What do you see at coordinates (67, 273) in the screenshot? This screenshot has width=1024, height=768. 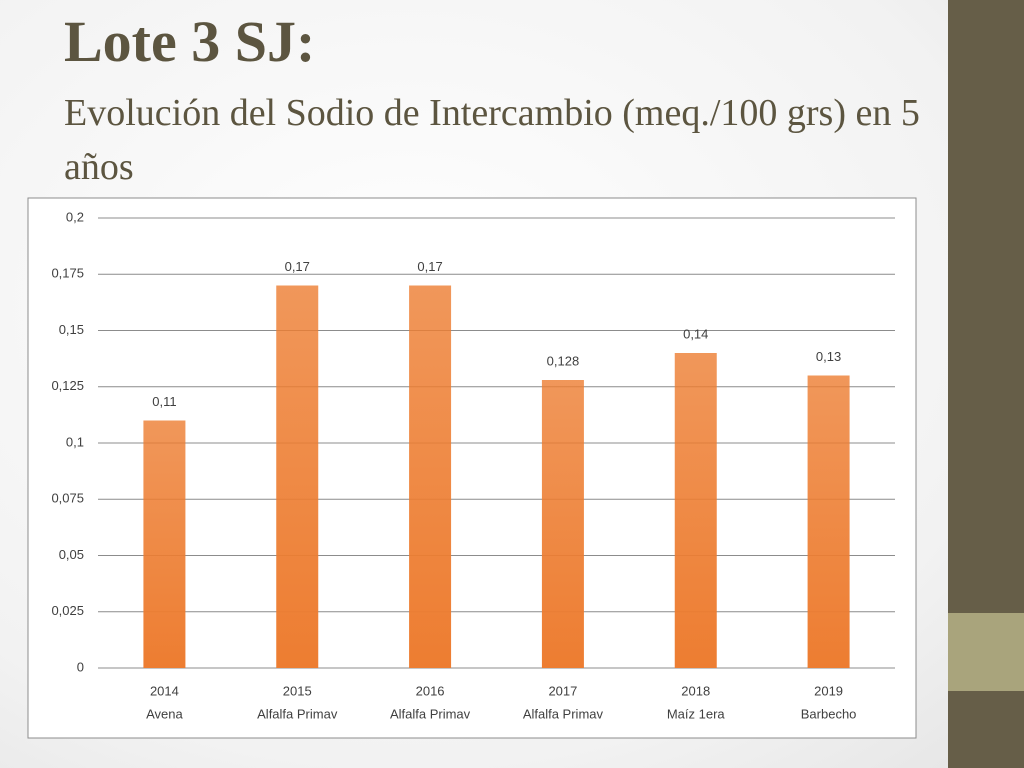 I see `y-tick-label: 0,175` at bounding box center [67, 273].